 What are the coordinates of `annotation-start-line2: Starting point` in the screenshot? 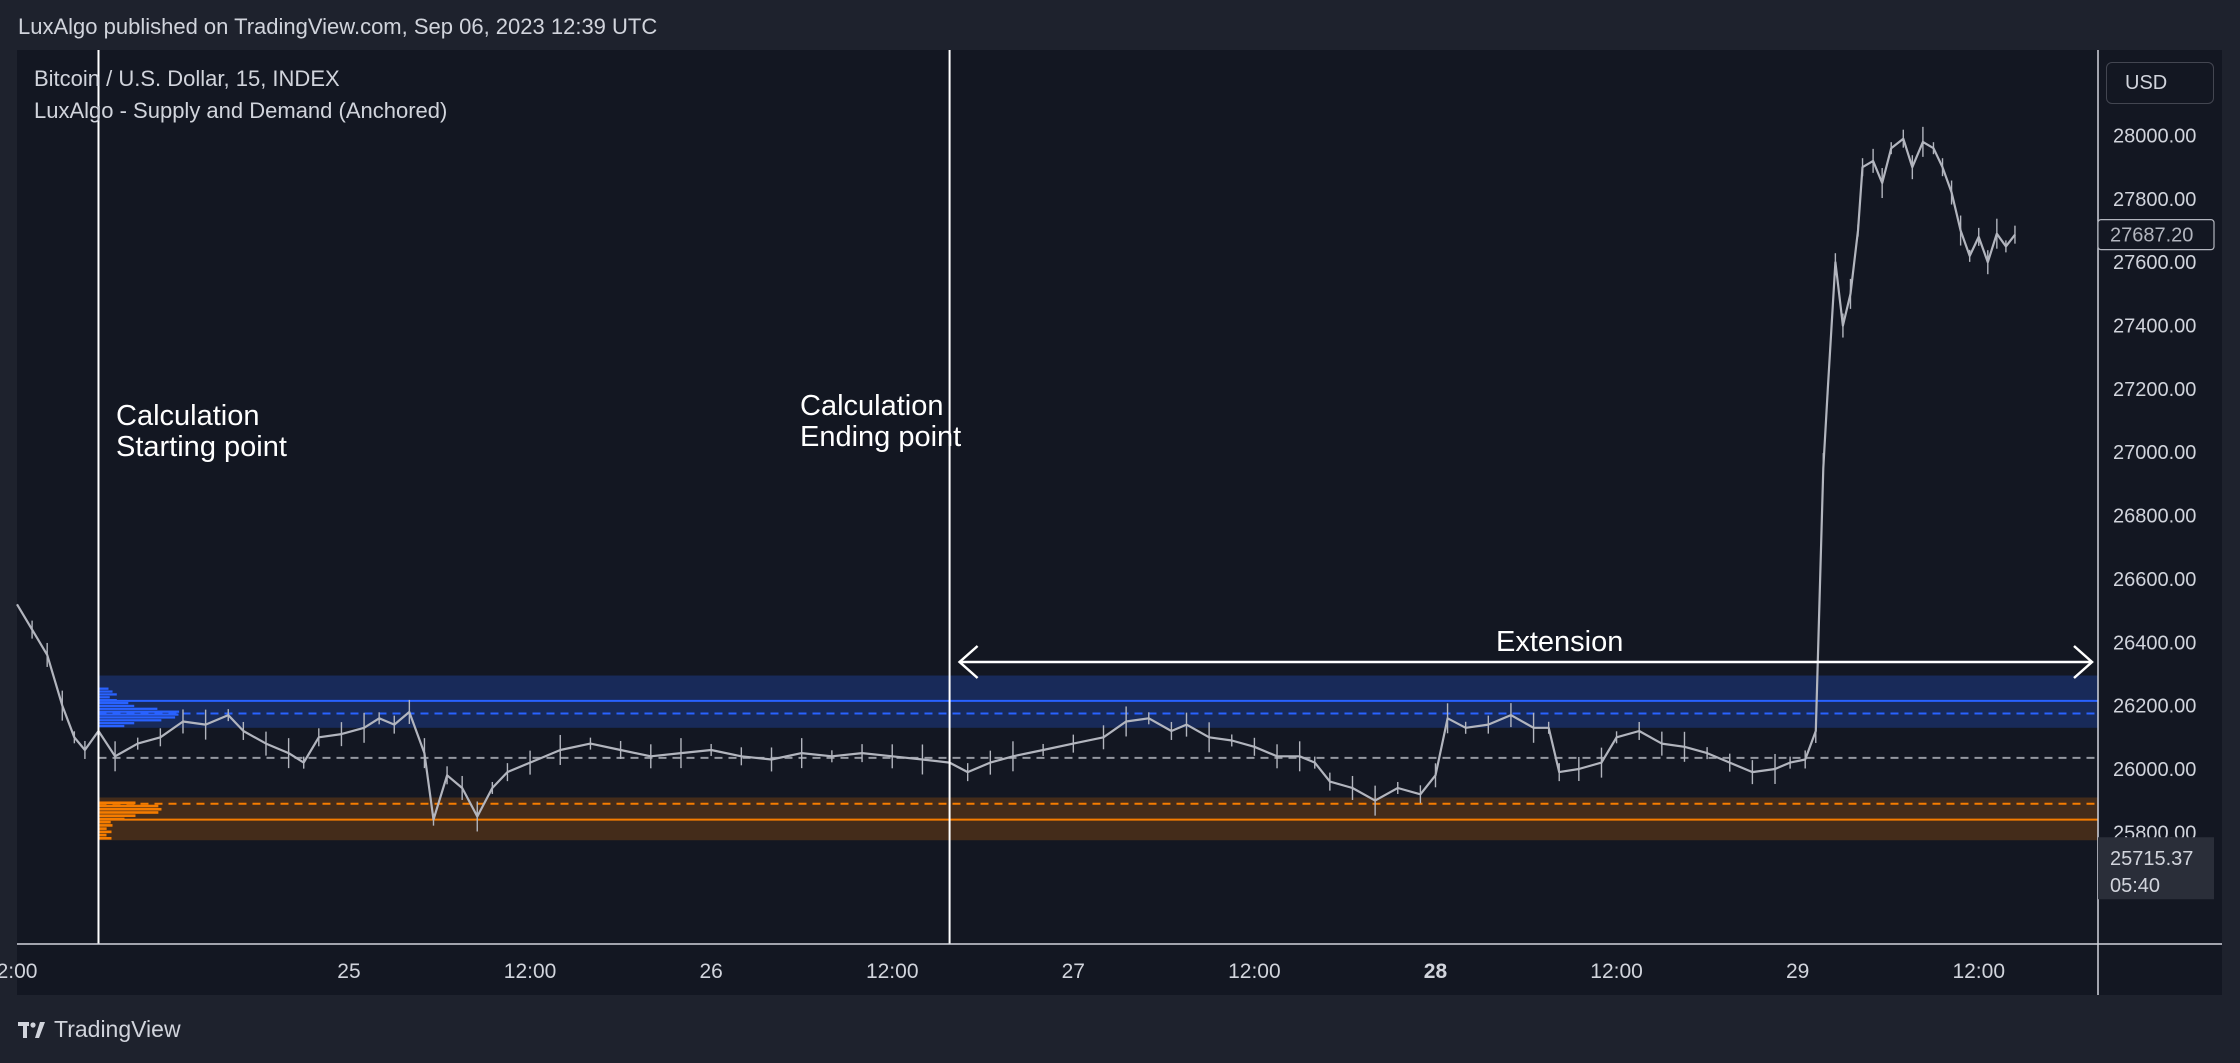 It's located at (201, 447).